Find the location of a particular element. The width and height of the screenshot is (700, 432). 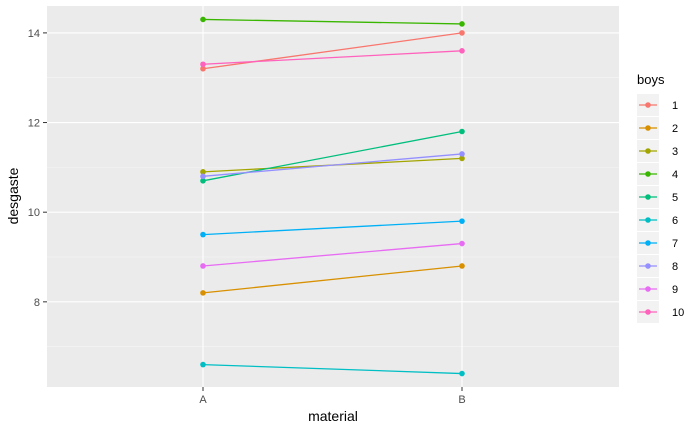

legend-item-3: 3 is located at coordinates (657, 151).